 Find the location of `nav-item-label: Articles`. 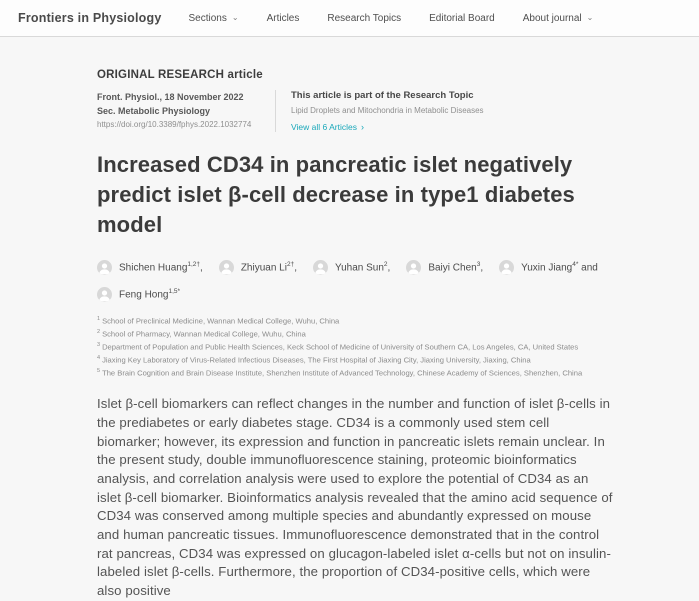

nav-item-label: Articles is located at coordinates (283, 18).